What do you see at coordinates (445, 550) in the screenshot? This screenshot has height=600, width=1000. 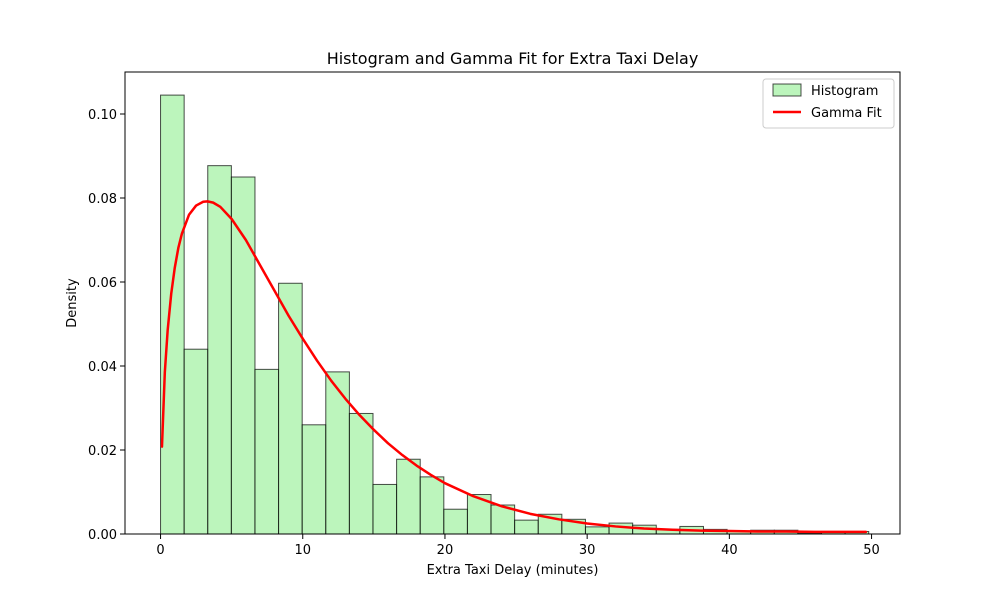 I see `x-tick-label: 20` at bounding box center [445, 550].